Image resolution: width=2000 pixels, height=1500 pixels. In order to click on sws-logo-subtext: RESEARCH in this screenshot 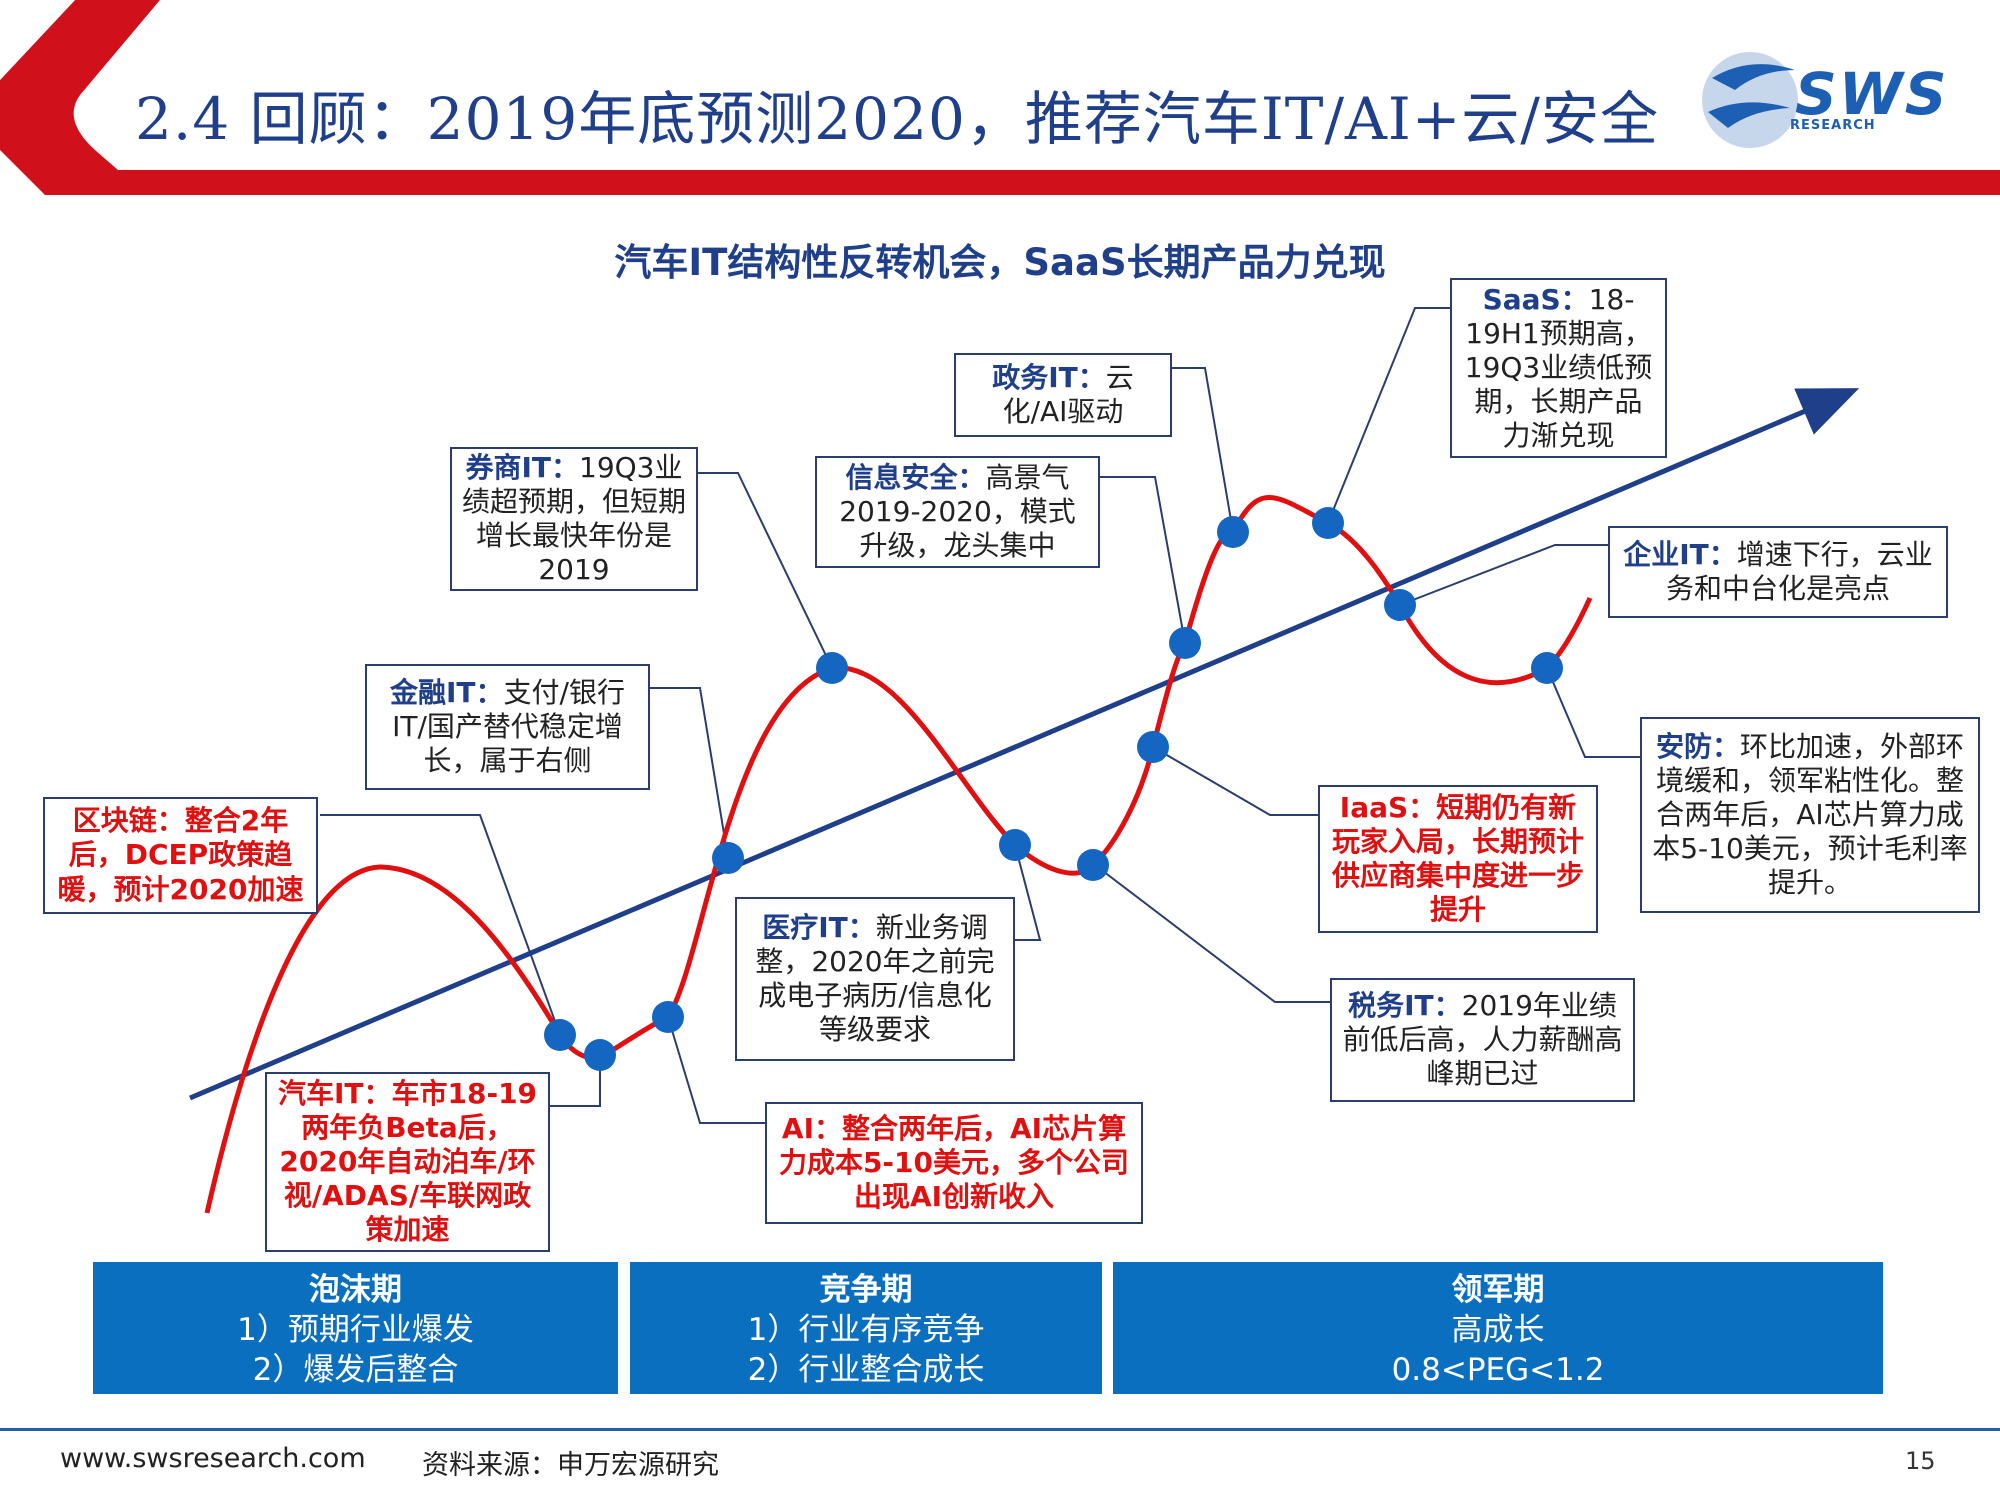, I will do `click(1833, 125)`.